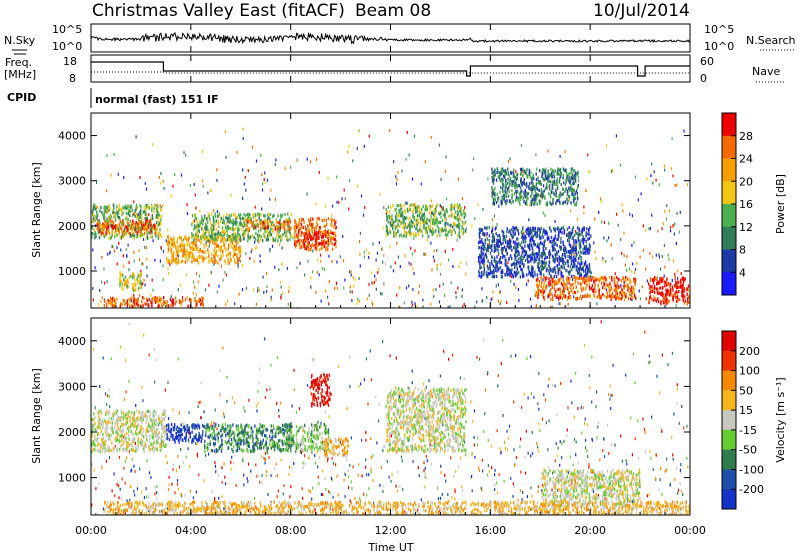 The height and width of the screenshot is (554, 800). Describe the element at coordinates (157, 99) in the screenshot. I see `cpid-value: normal (fast) 151 IF` at that location.